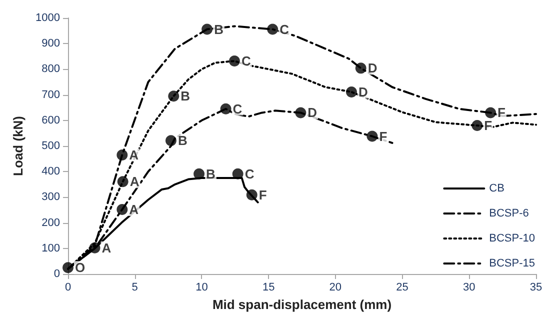  What do you see at coordinates (18, 146) in the screenshot?
I see `y-axis-title: Load (kN)` at bounding box center [18, 146].